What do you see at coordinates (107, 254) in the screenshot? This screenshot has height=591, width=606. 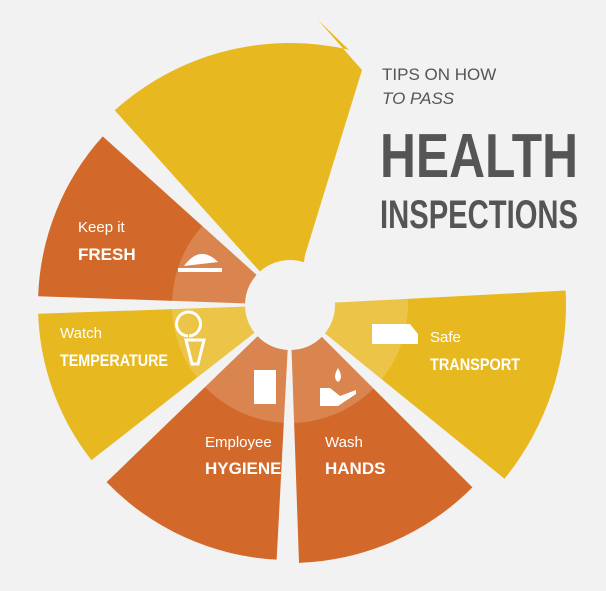 I see `segment-title: FRESH` at bounding box center [107, 254].